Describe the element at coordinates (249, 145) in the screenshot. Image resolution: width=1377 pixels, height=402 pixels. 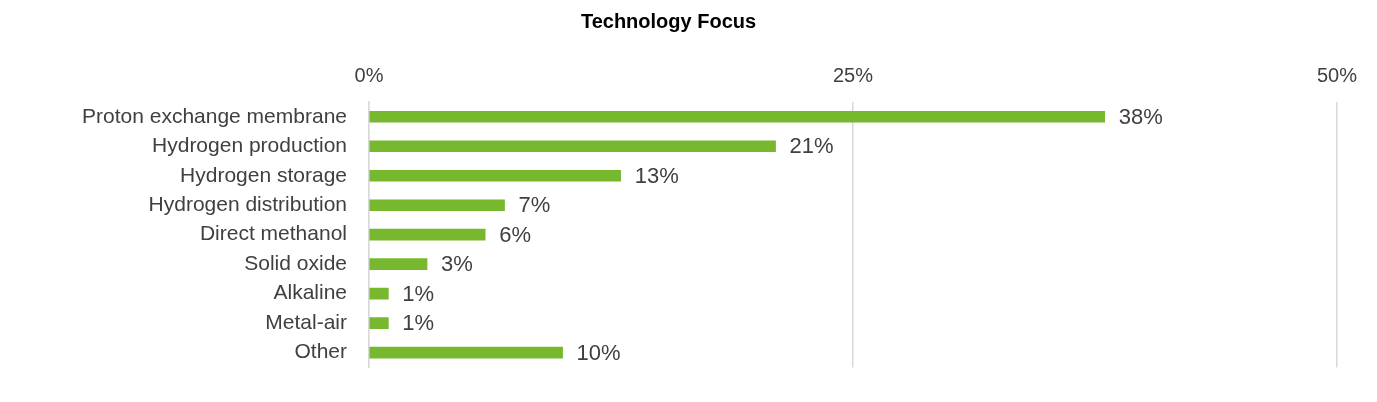
I see `y-tick-label: Hydrogen production` at that location.